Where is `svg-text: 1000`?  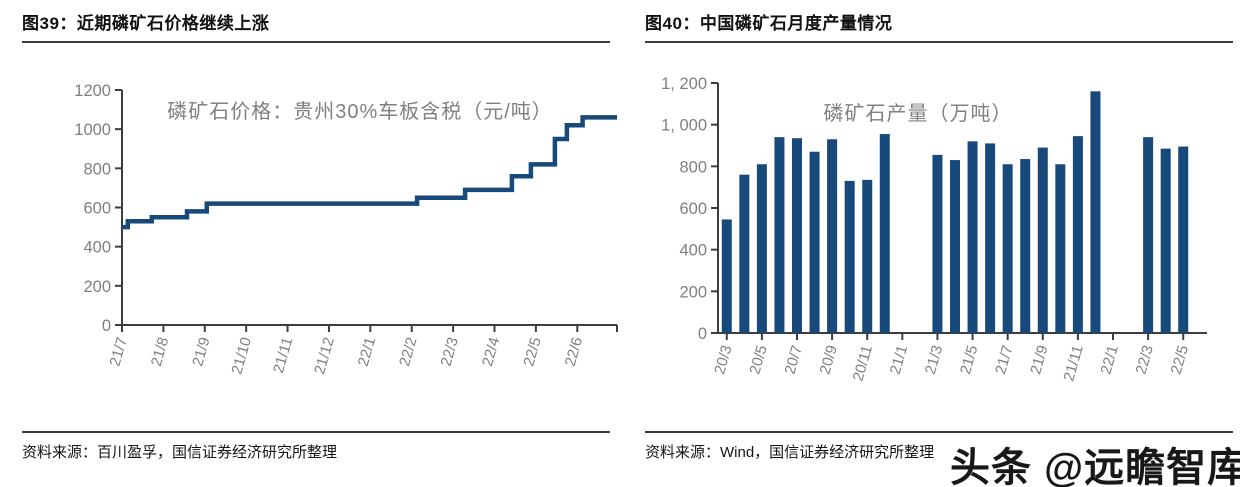 svg-text: 1000 is located at coordinates (92, 130).